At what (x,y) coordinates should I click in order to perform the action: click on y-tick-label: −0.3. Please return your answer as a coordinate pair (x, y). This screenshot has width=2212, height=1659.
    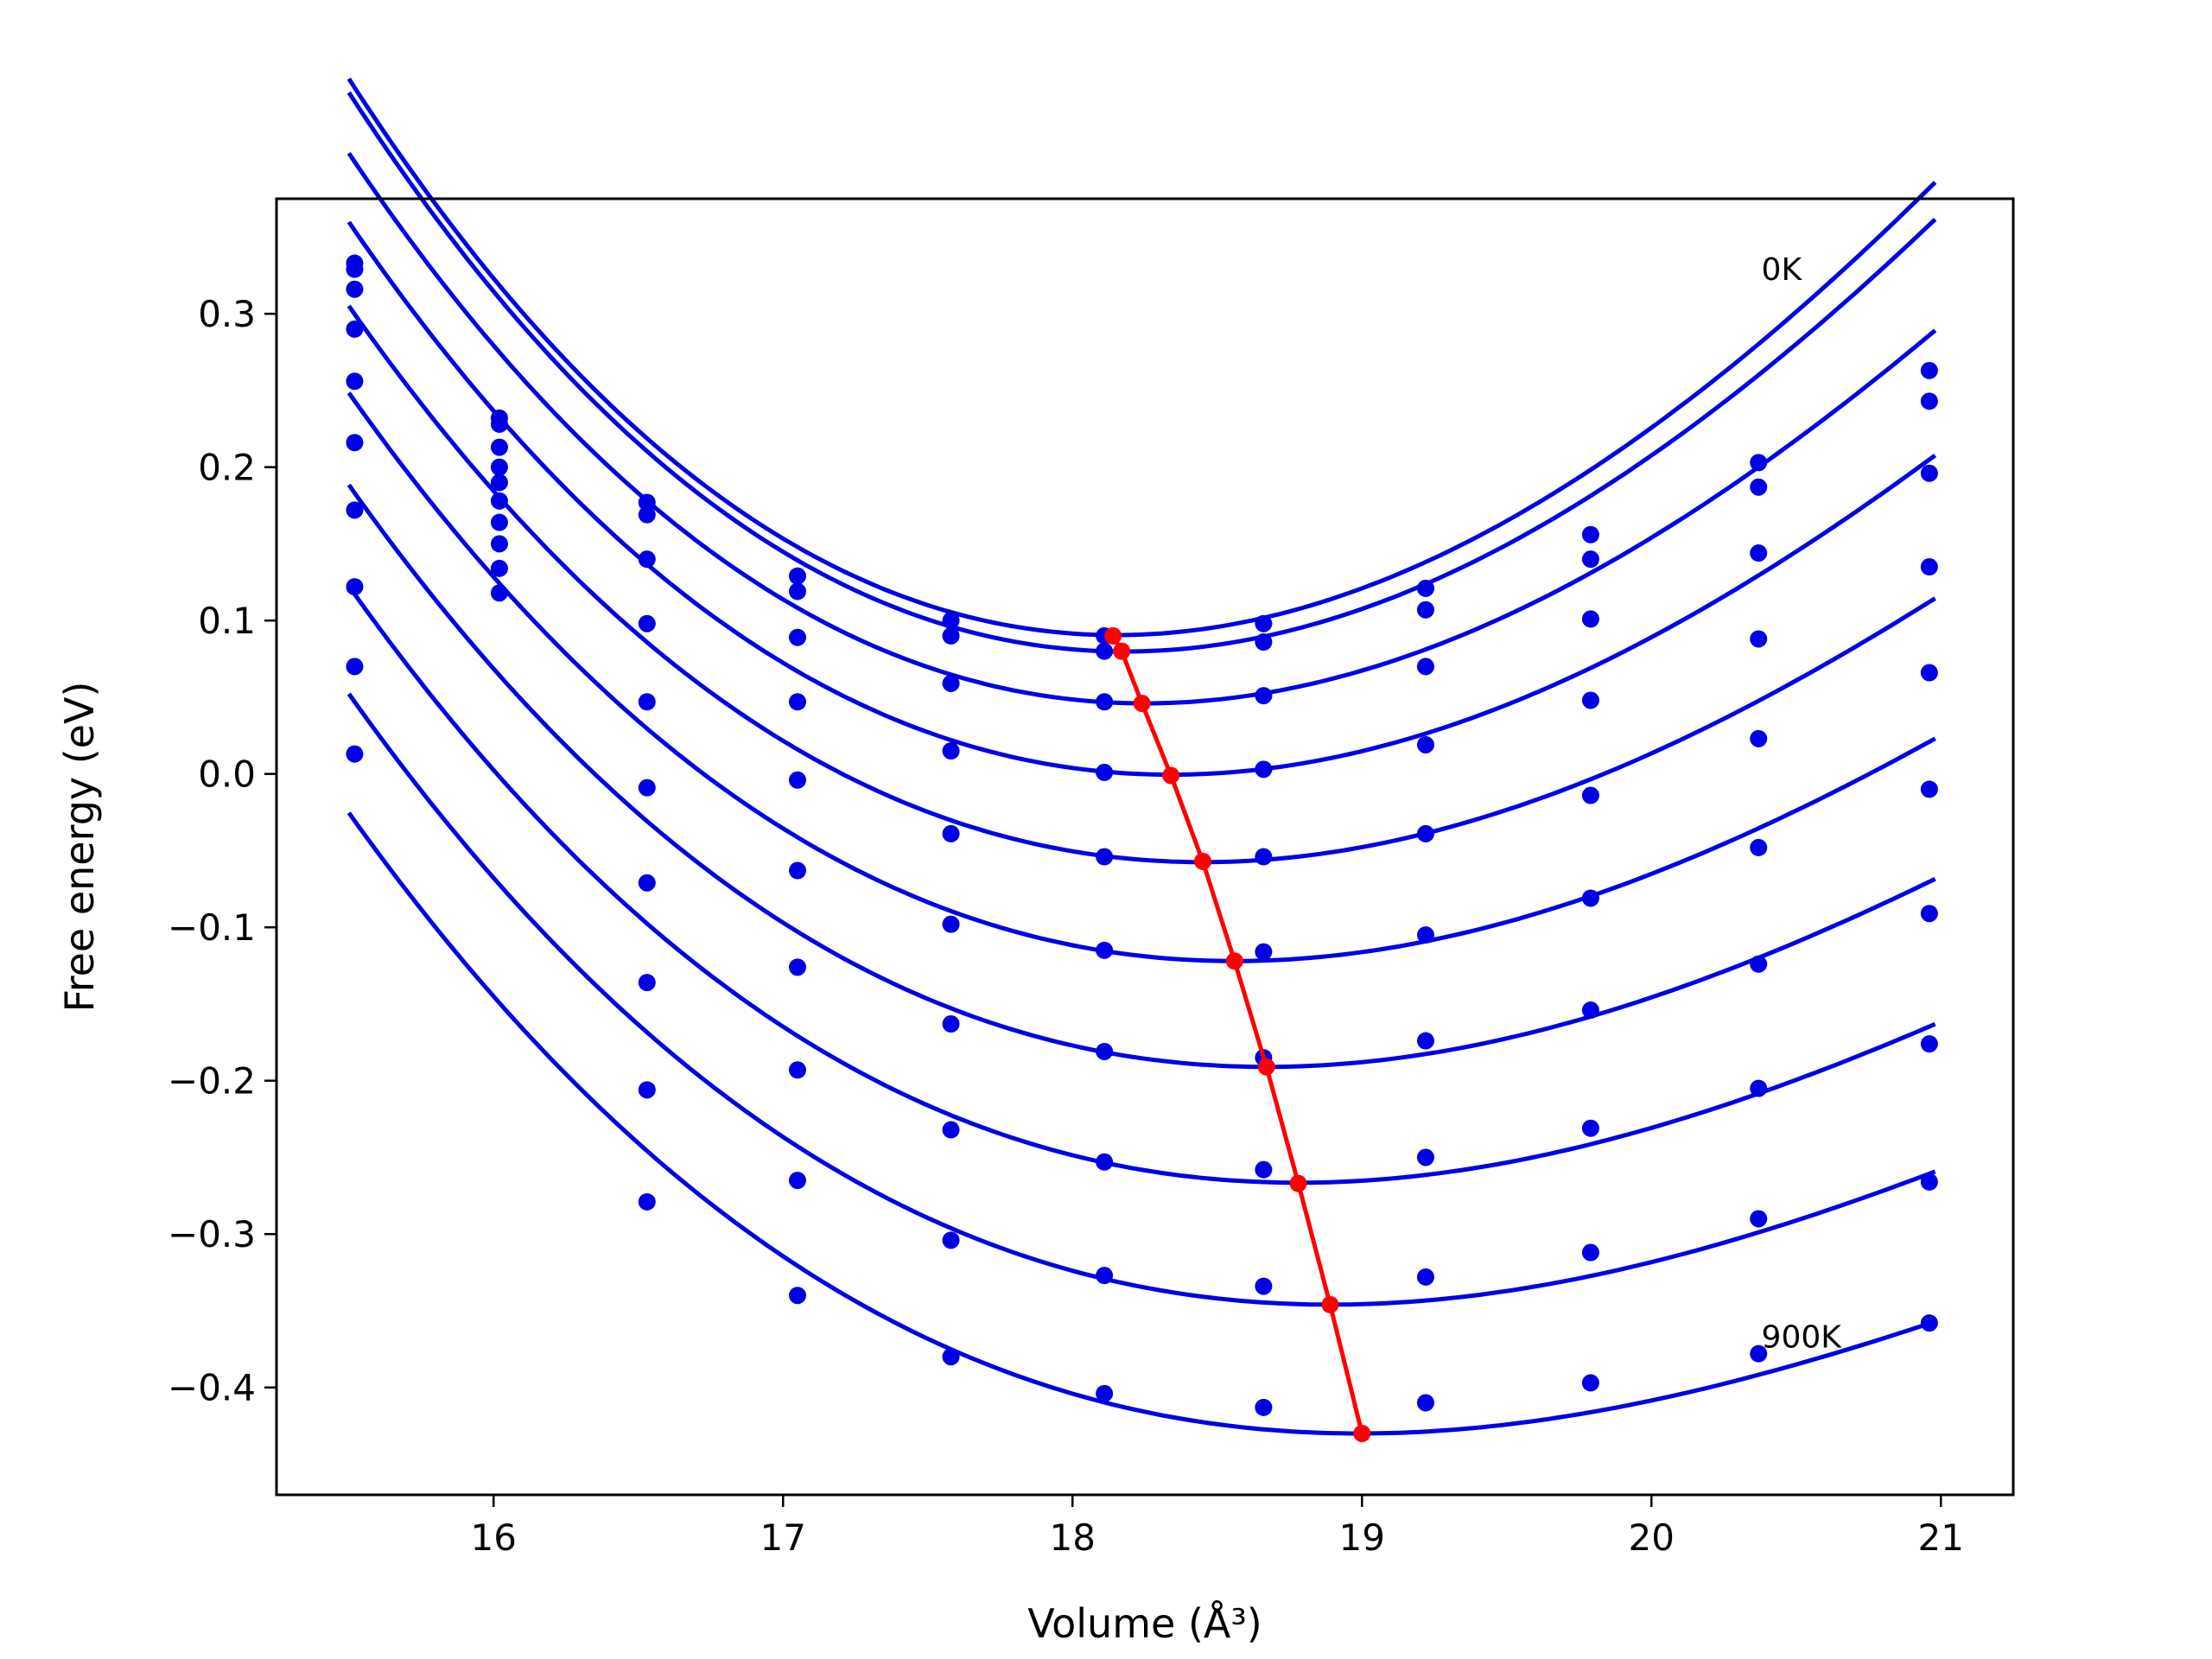
    Looking at the image, I should click on (212, 1234).